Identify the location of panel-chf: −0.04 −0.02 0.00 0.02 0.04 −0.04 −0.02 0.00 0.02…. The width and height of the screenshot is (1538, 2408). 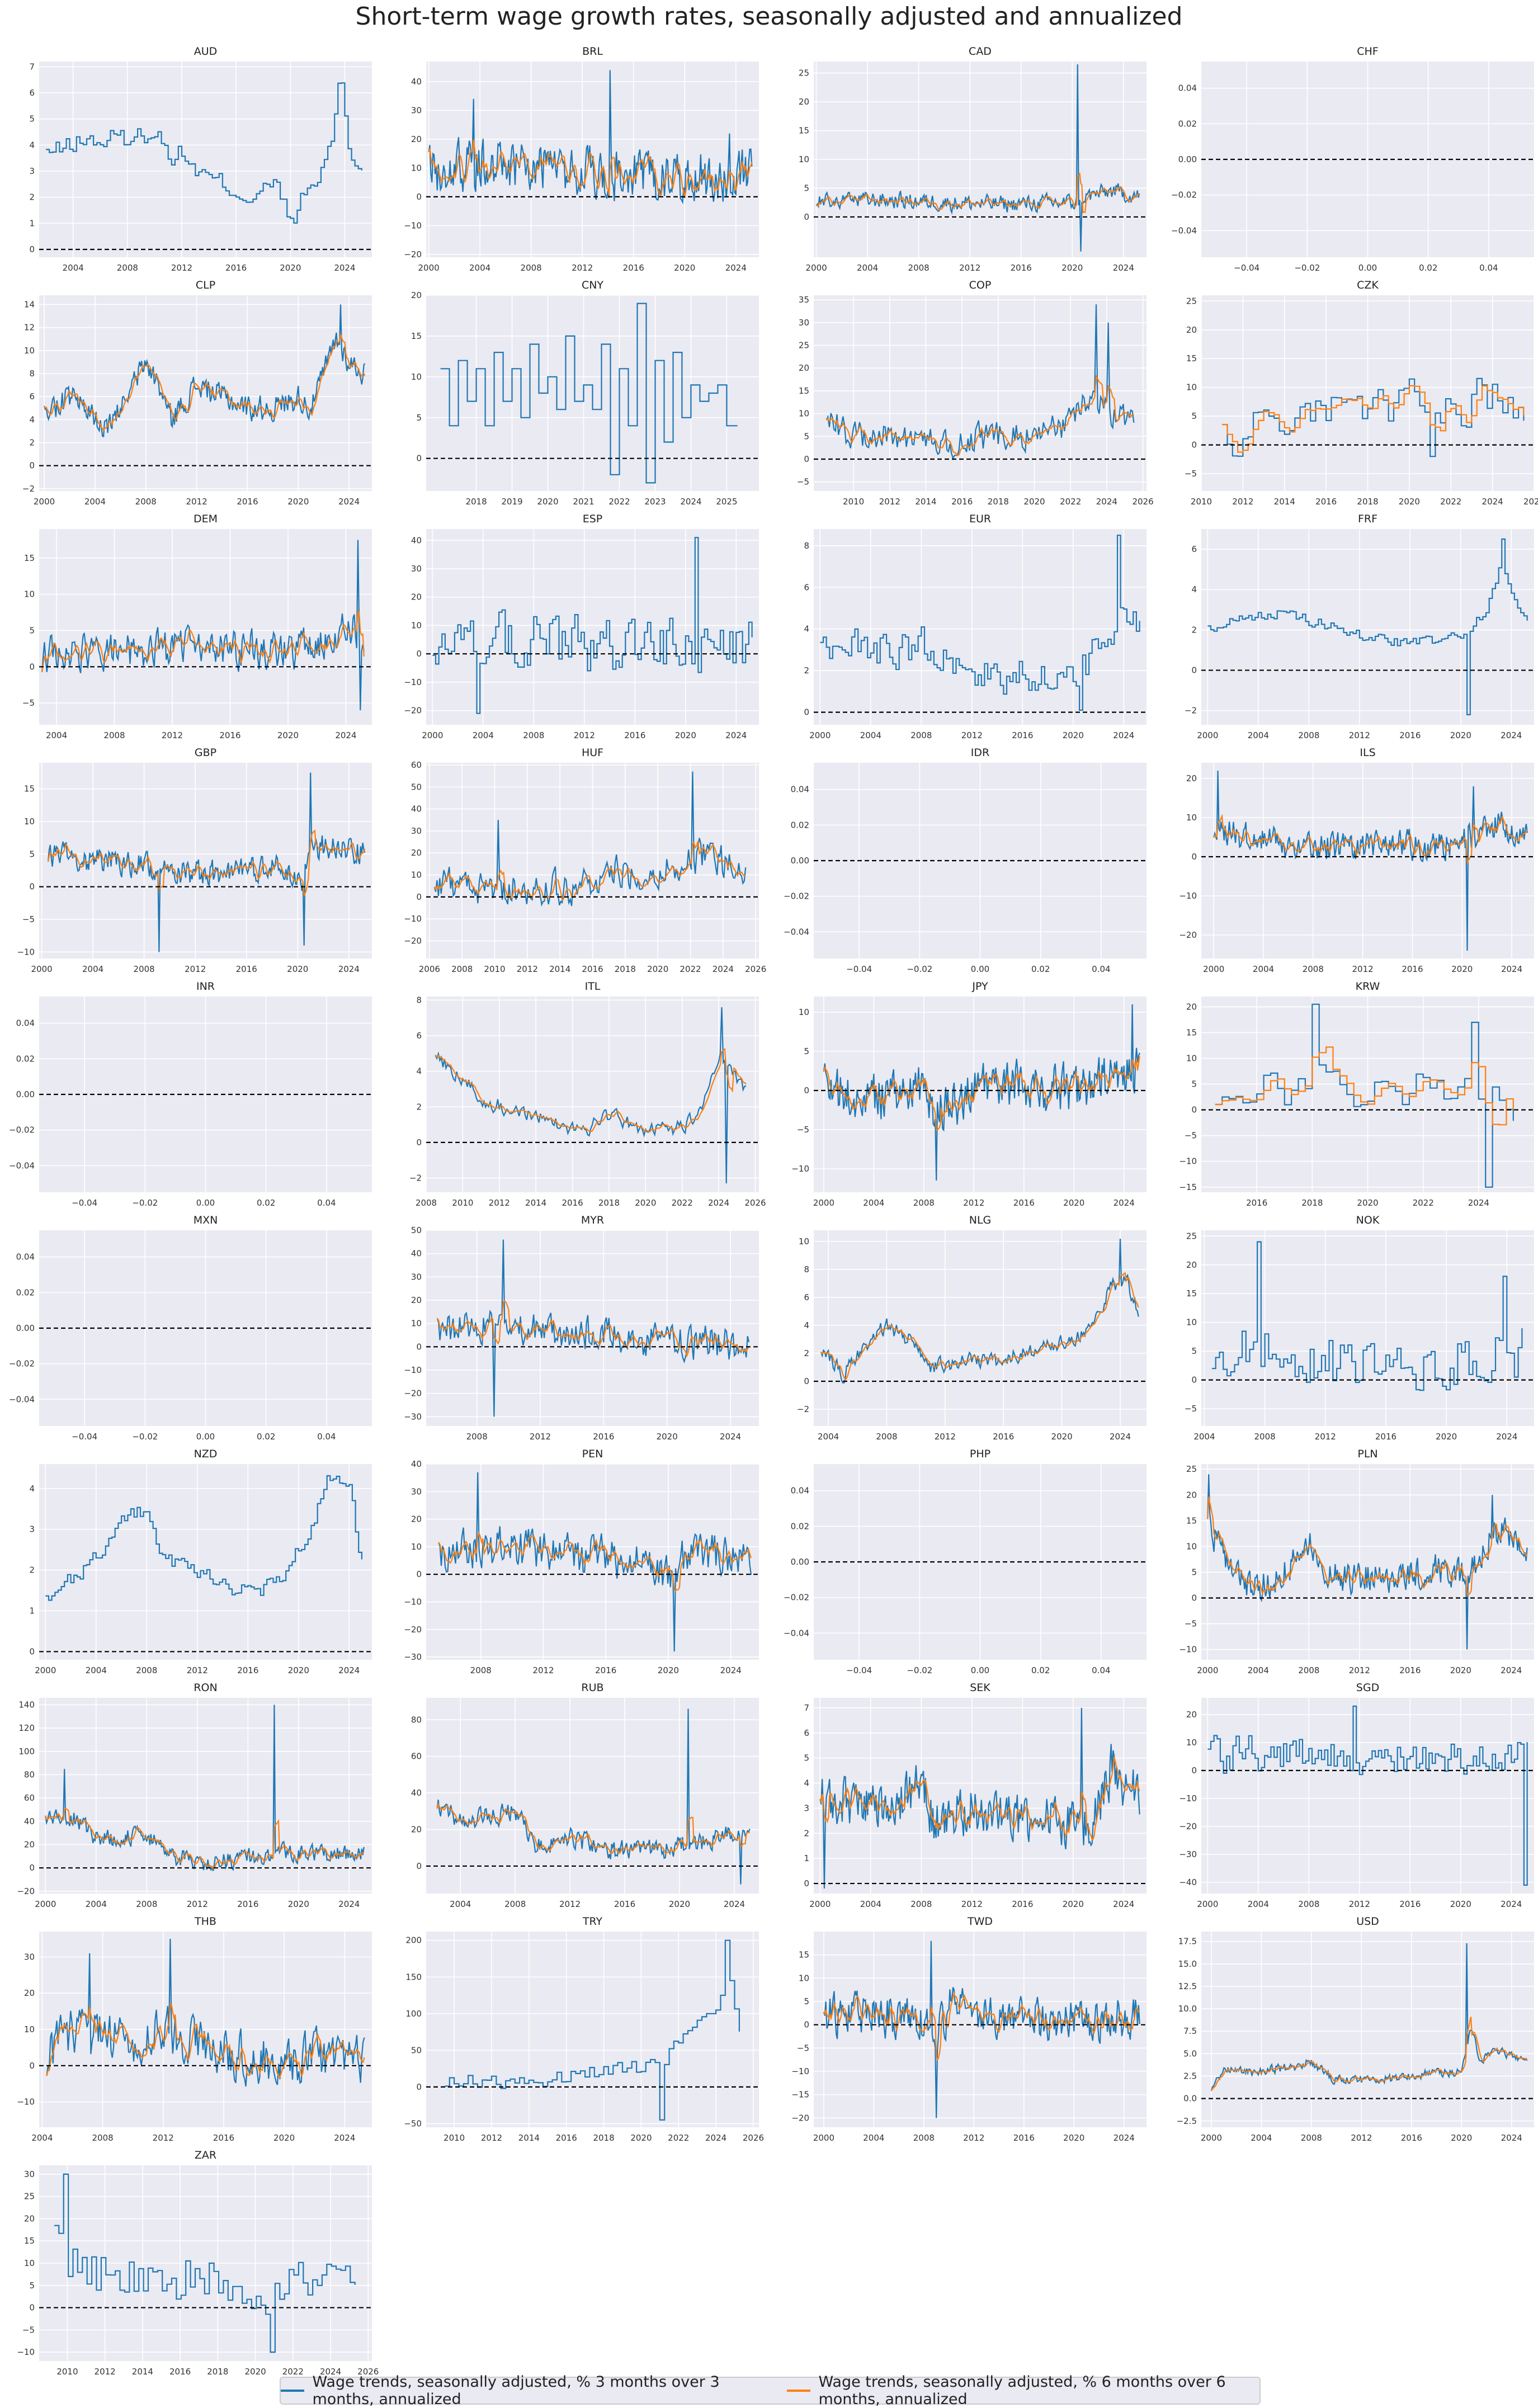
(1353, 159).